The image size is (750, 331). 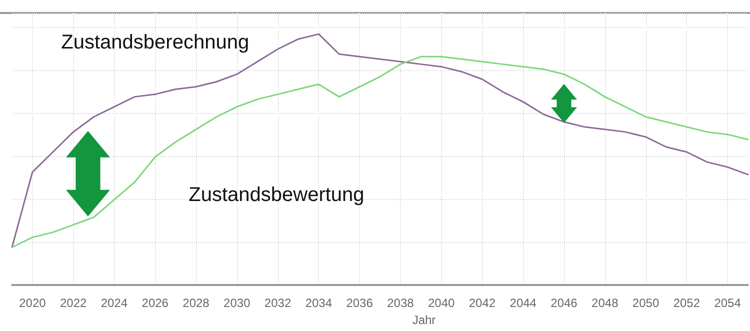 I want to click on x-tick-label: 2034, so click(x=318, y=303).